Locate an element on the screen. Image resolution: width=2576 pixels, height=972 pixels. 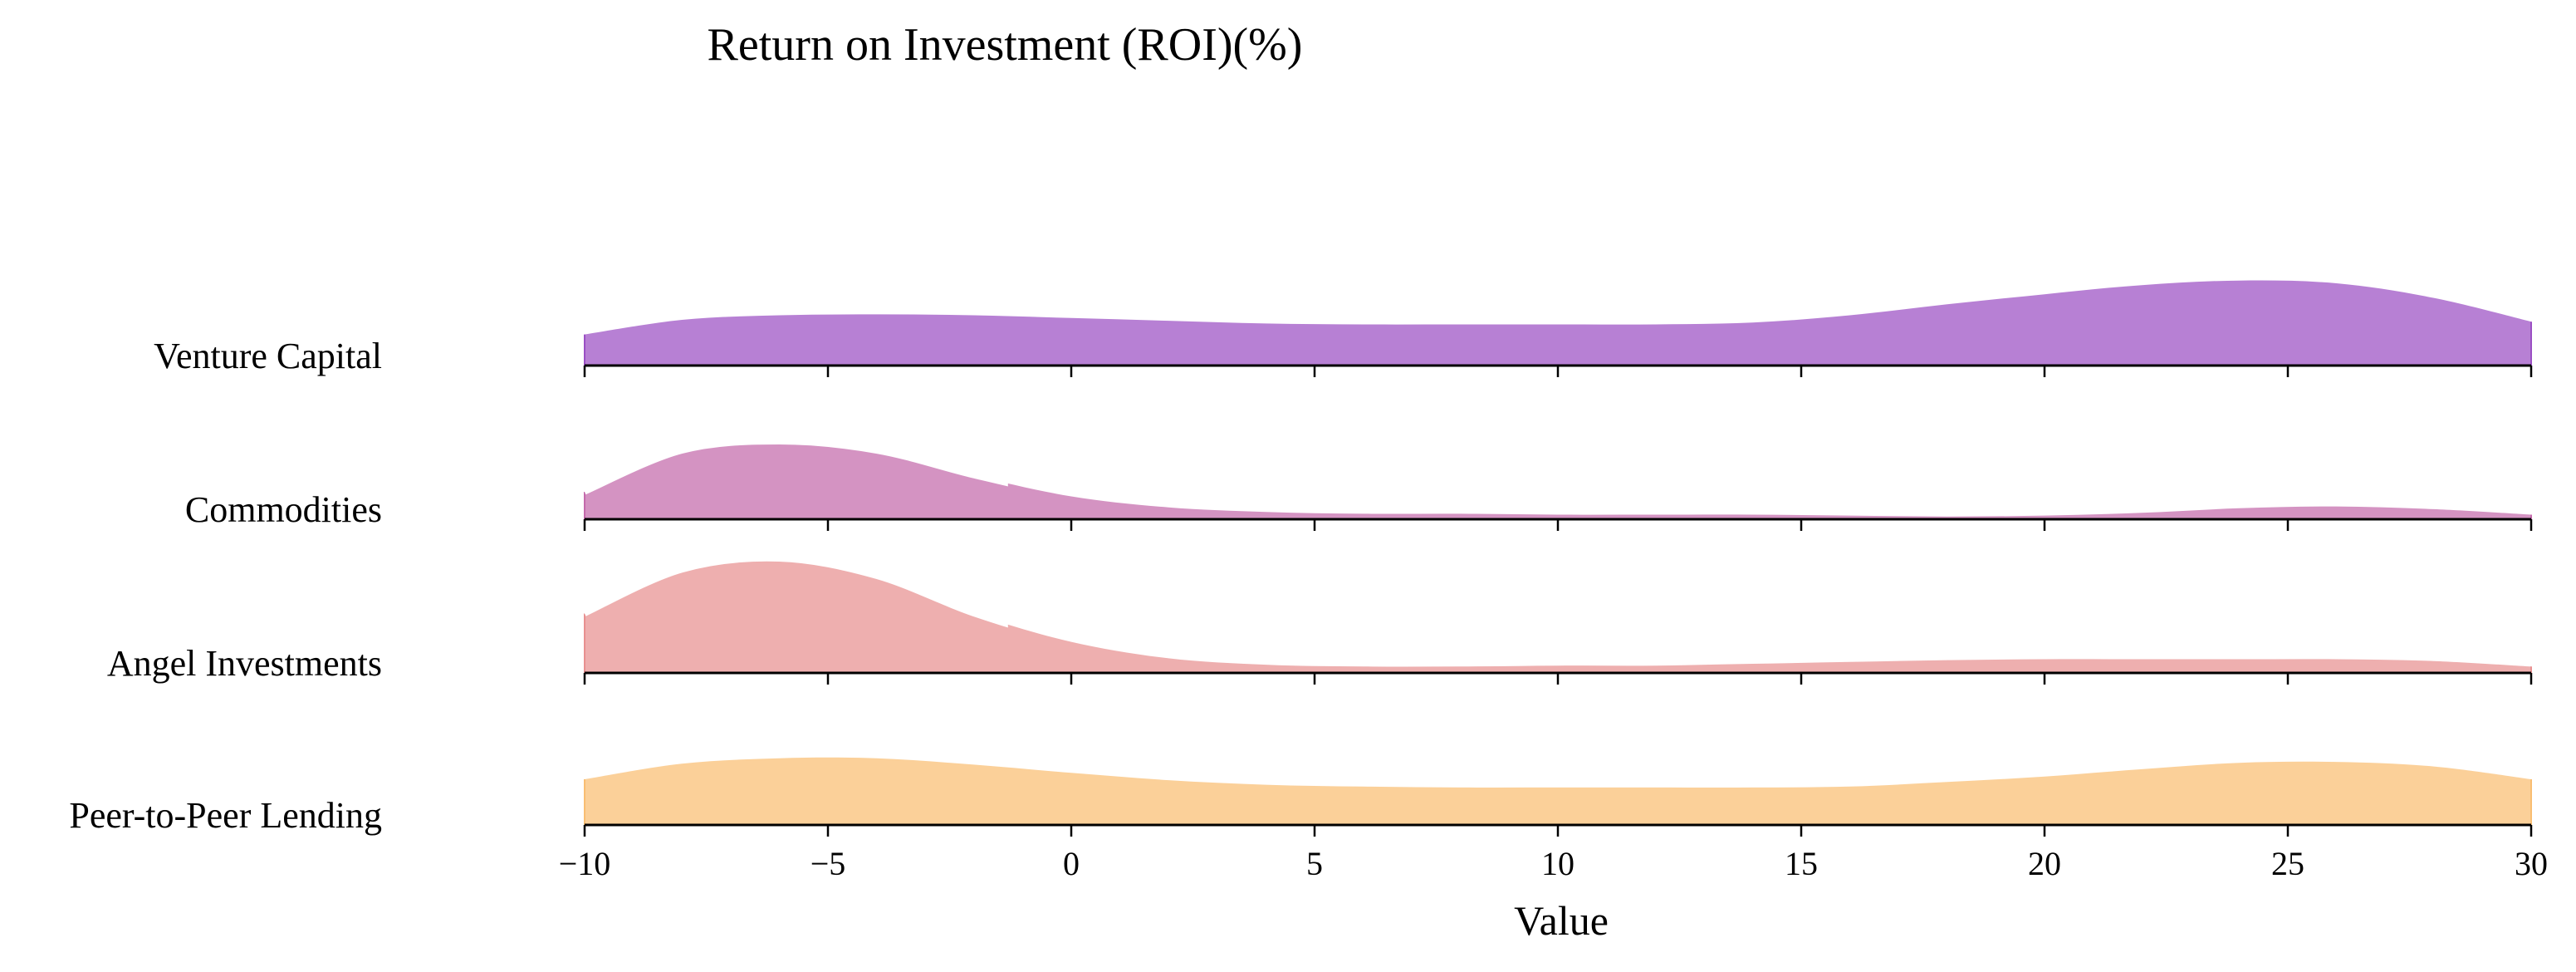
x-axis-label: Value is located at coordinates (1562, 921).